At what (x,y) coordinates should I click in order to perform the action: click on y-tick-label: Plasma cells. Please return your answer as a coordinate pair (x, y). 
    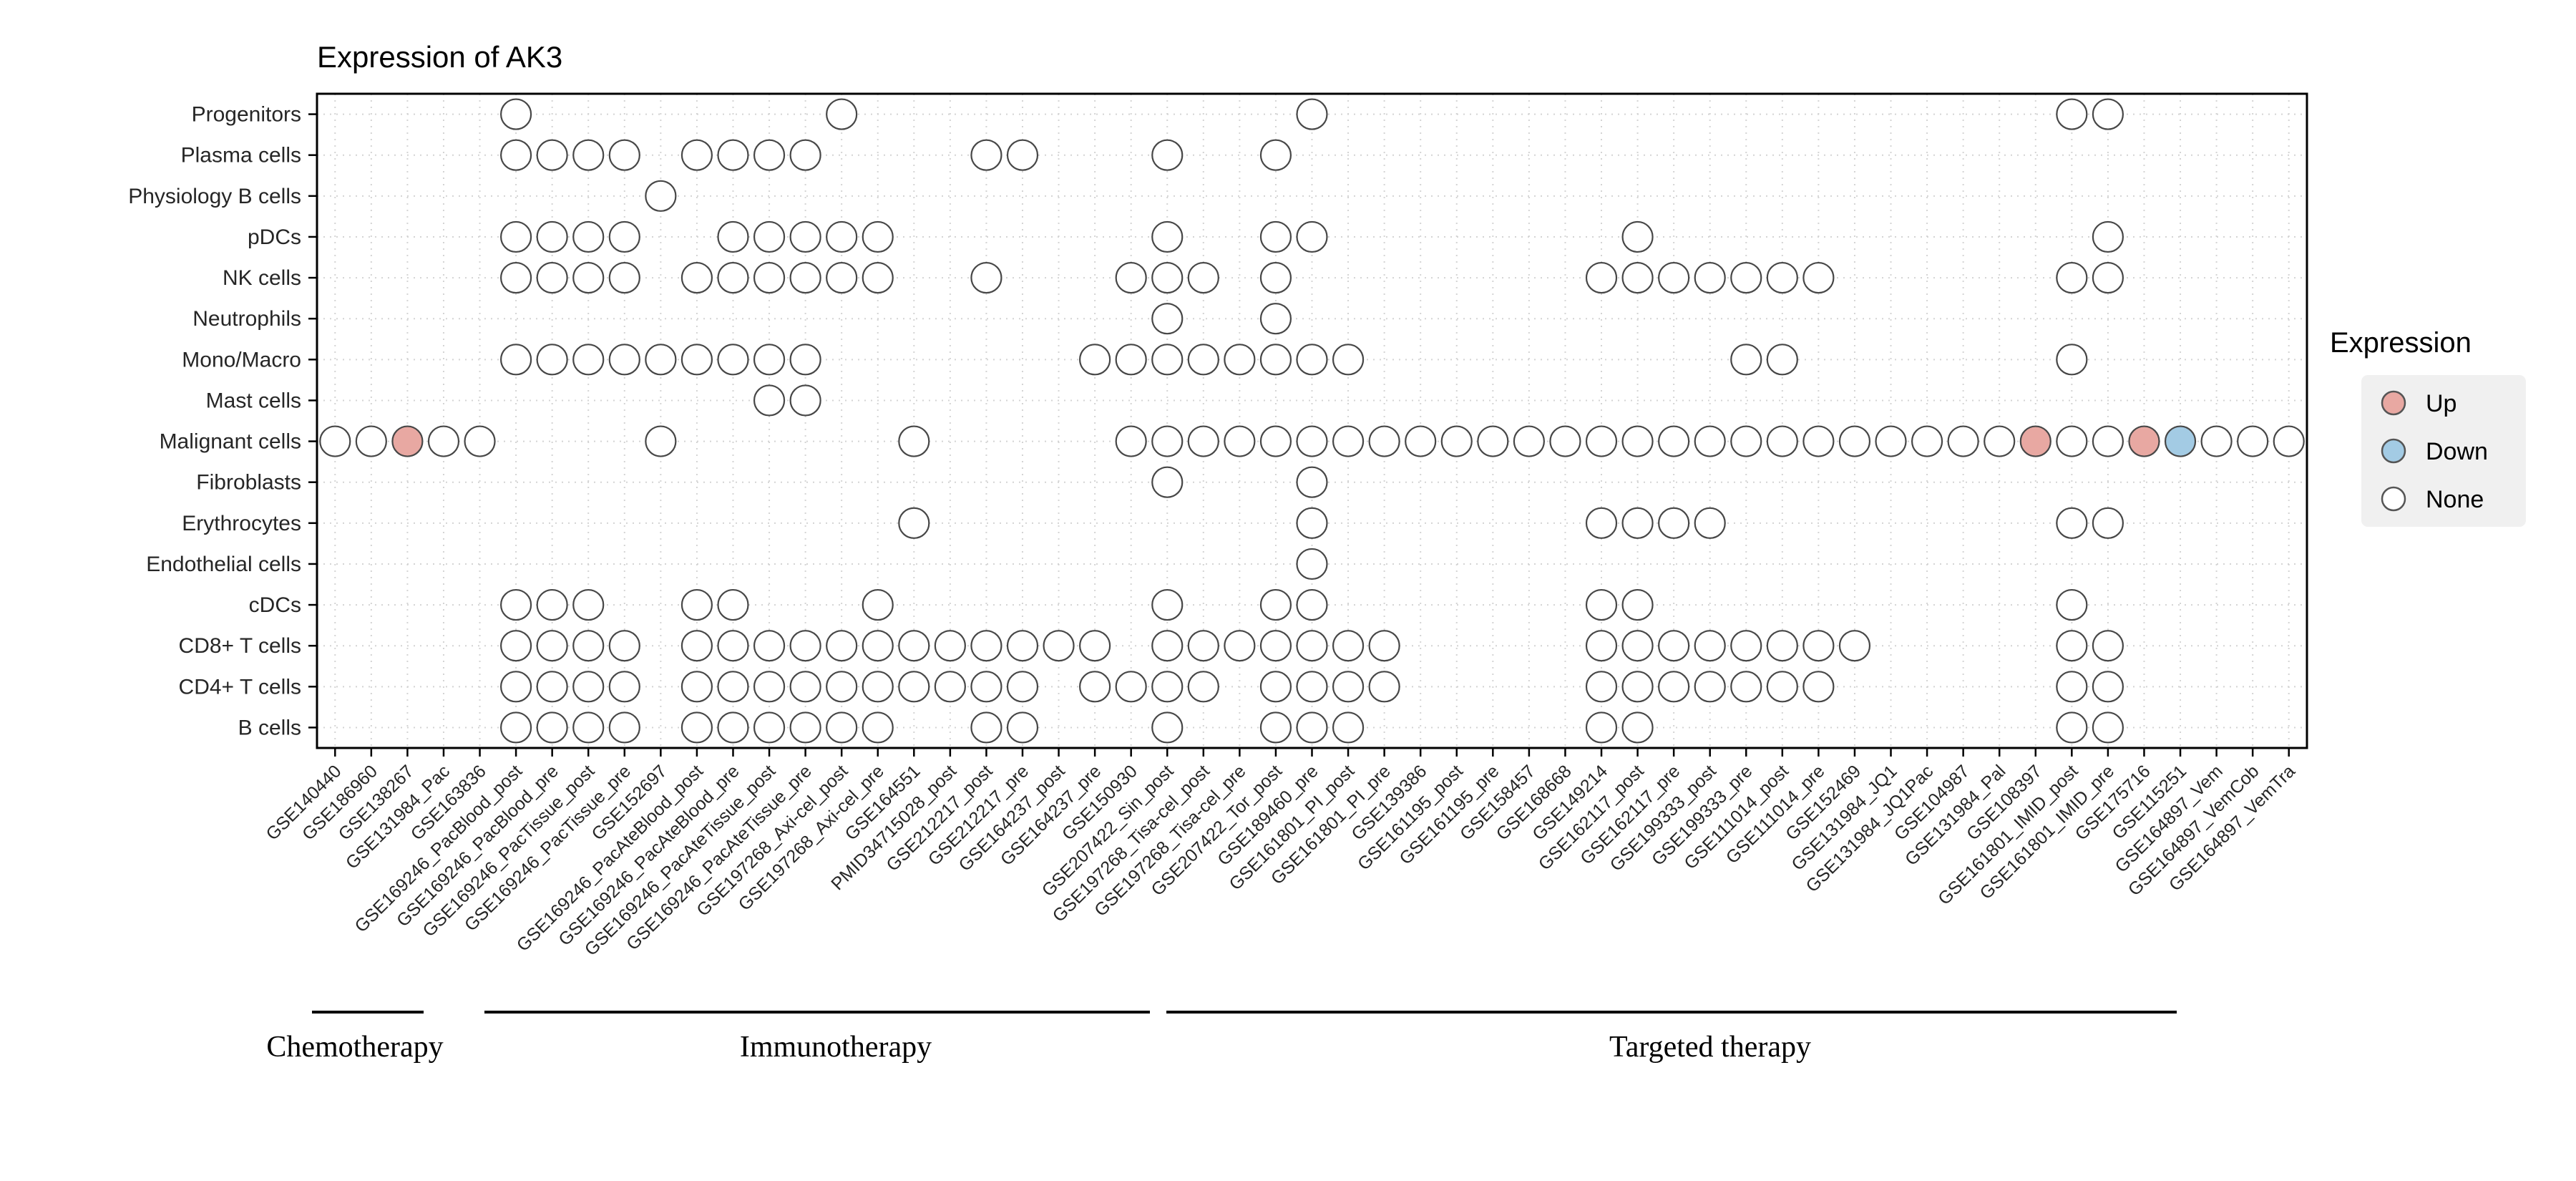
    Looking at the image, I should click on (241, 155).